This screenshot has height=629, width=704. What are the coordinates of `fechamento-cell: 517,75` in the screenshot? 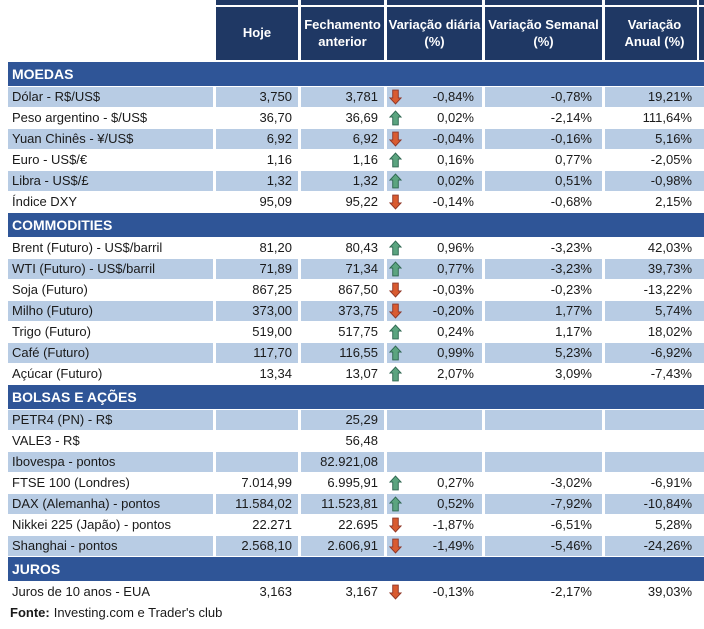 It's located at (342, 332).